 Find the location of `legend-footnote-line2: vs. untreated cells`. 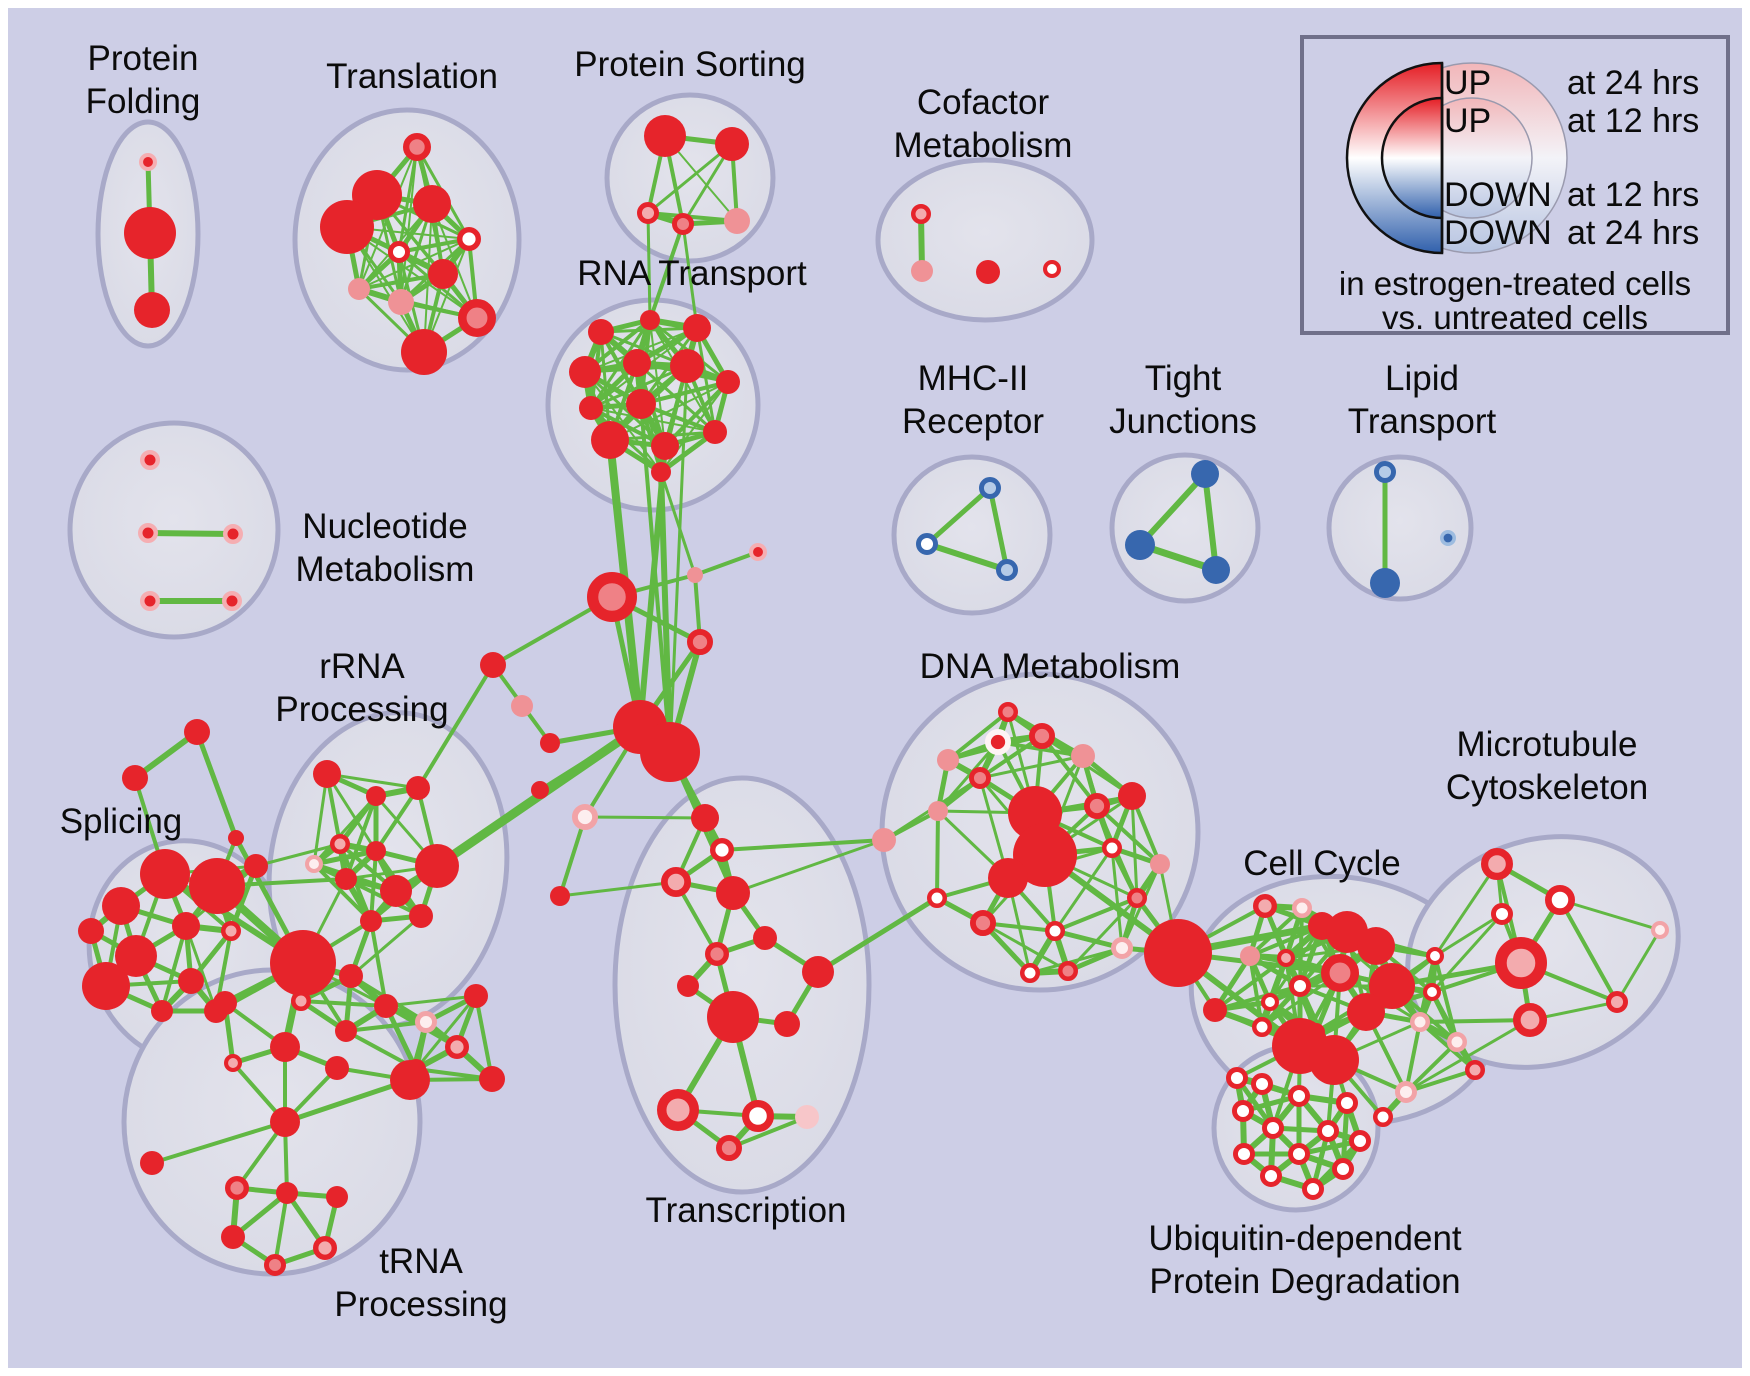

legend-footnote-line2: vs. untreated cells is located at coordinates (1515, 317).